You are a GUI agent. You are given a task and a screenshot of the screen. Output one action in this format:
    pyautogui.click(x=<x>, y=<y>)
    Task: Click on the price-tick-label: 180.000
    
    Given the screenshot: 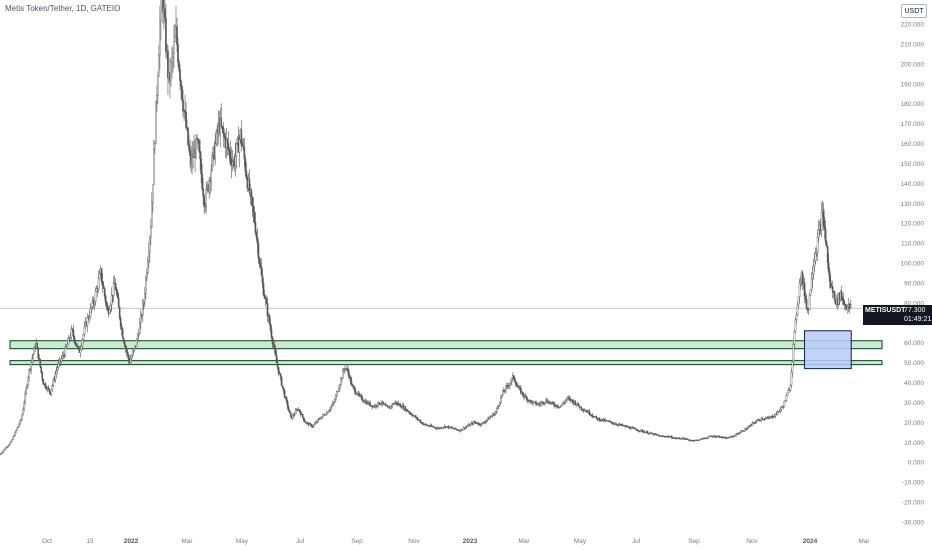 What is the action you would take?
    pyautogui.click(x=913, y=104)
    